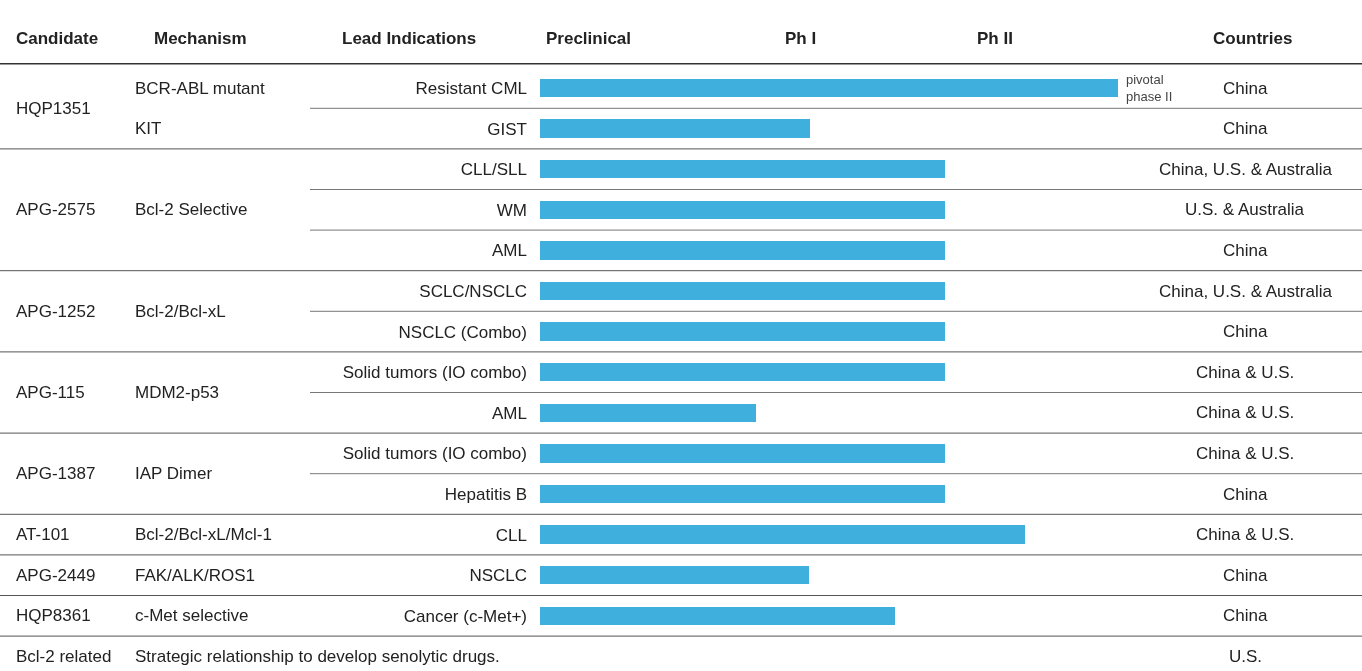 This screenshot has height=671, width=1362. What do you see at coordinates (180, 311) in the screenshot?
I see `text: Bcl-2/Bcl-xL` at bounding box center [180, 311].